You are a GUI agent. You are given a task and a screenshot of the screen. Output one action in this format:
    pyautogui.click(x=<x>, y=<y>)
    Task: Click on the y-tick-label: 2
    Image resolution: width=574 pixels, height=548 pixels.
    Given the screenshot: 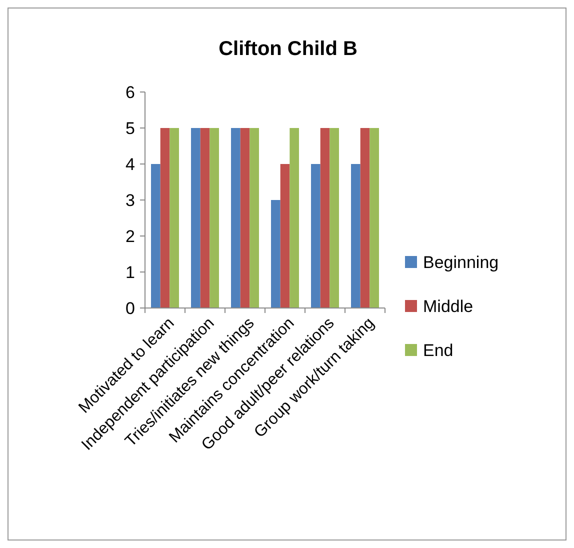 What is the action you would take?
    pyautogui.click(x=130, y=236)
    